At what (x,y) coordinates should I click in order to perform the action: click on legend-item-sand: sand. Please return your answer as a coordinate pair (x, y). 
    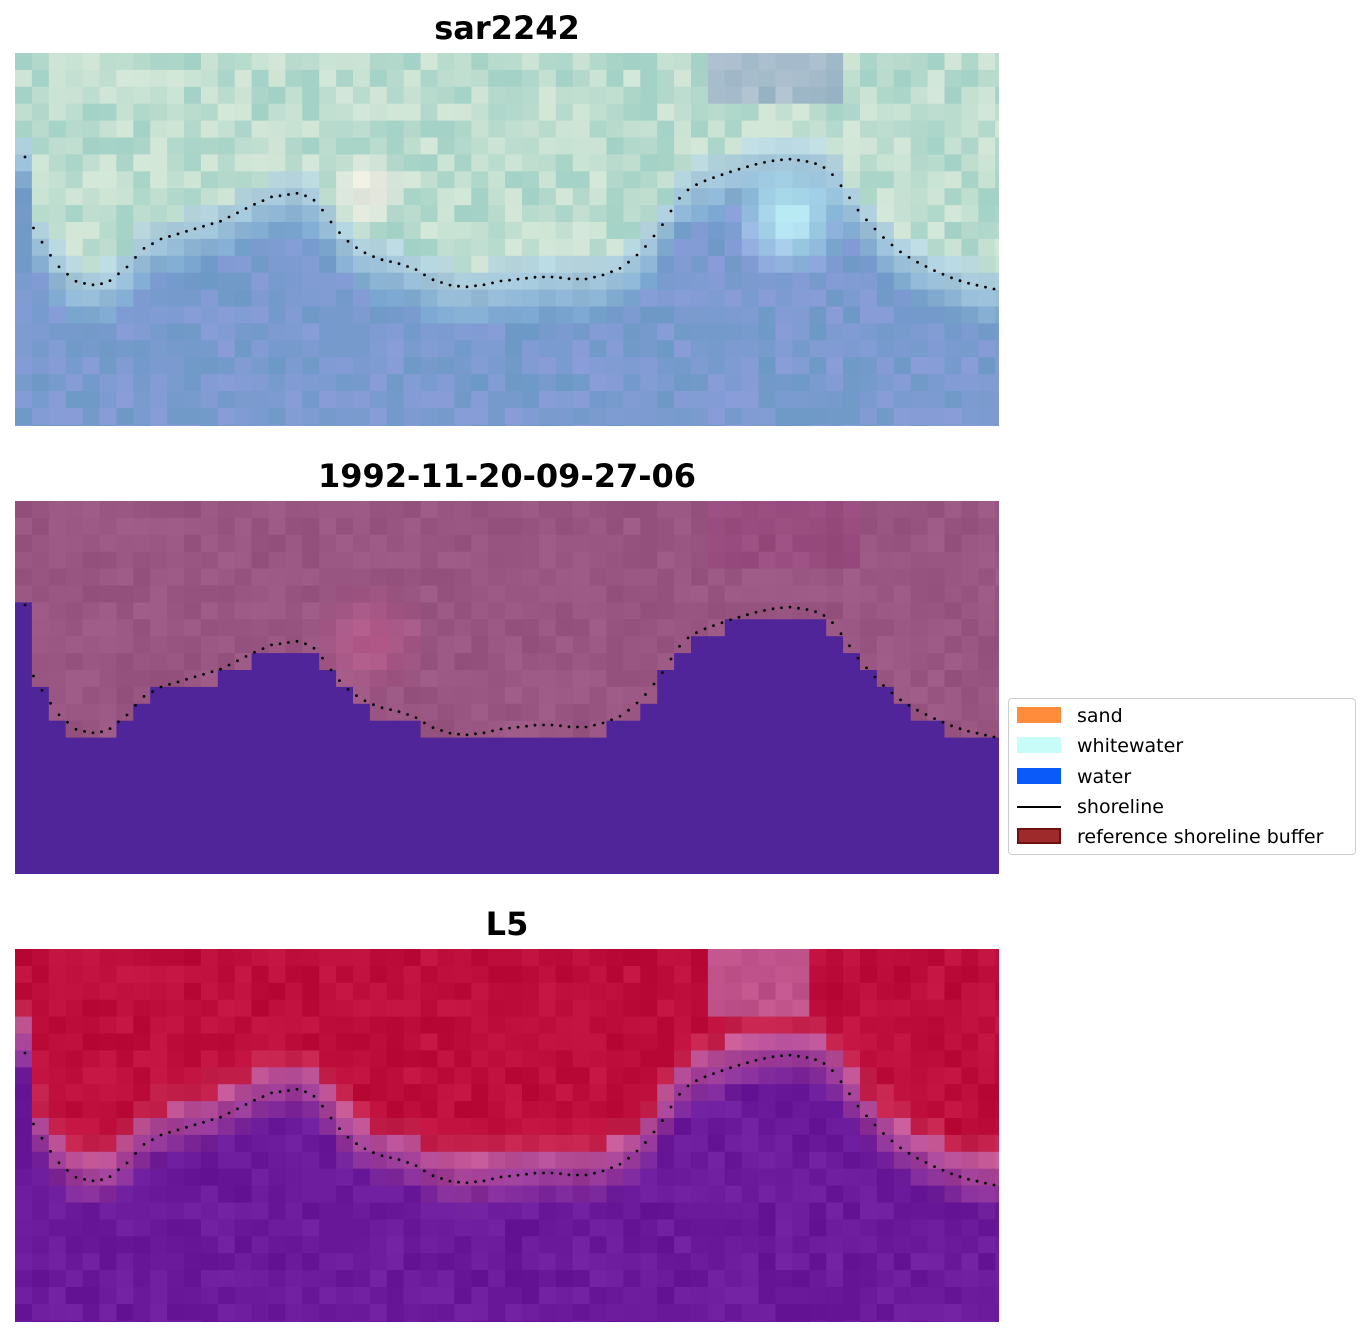
    Looking at the image, I should click on (1185, 716).